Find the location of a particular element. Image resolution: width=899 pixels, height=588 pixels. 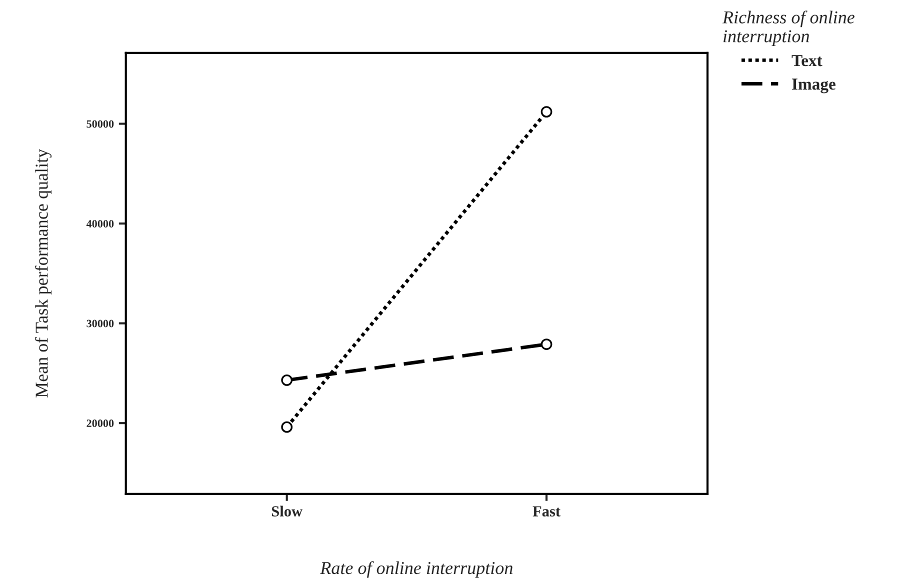

x-tick-label: Slow is located at coordinates (287, 511).